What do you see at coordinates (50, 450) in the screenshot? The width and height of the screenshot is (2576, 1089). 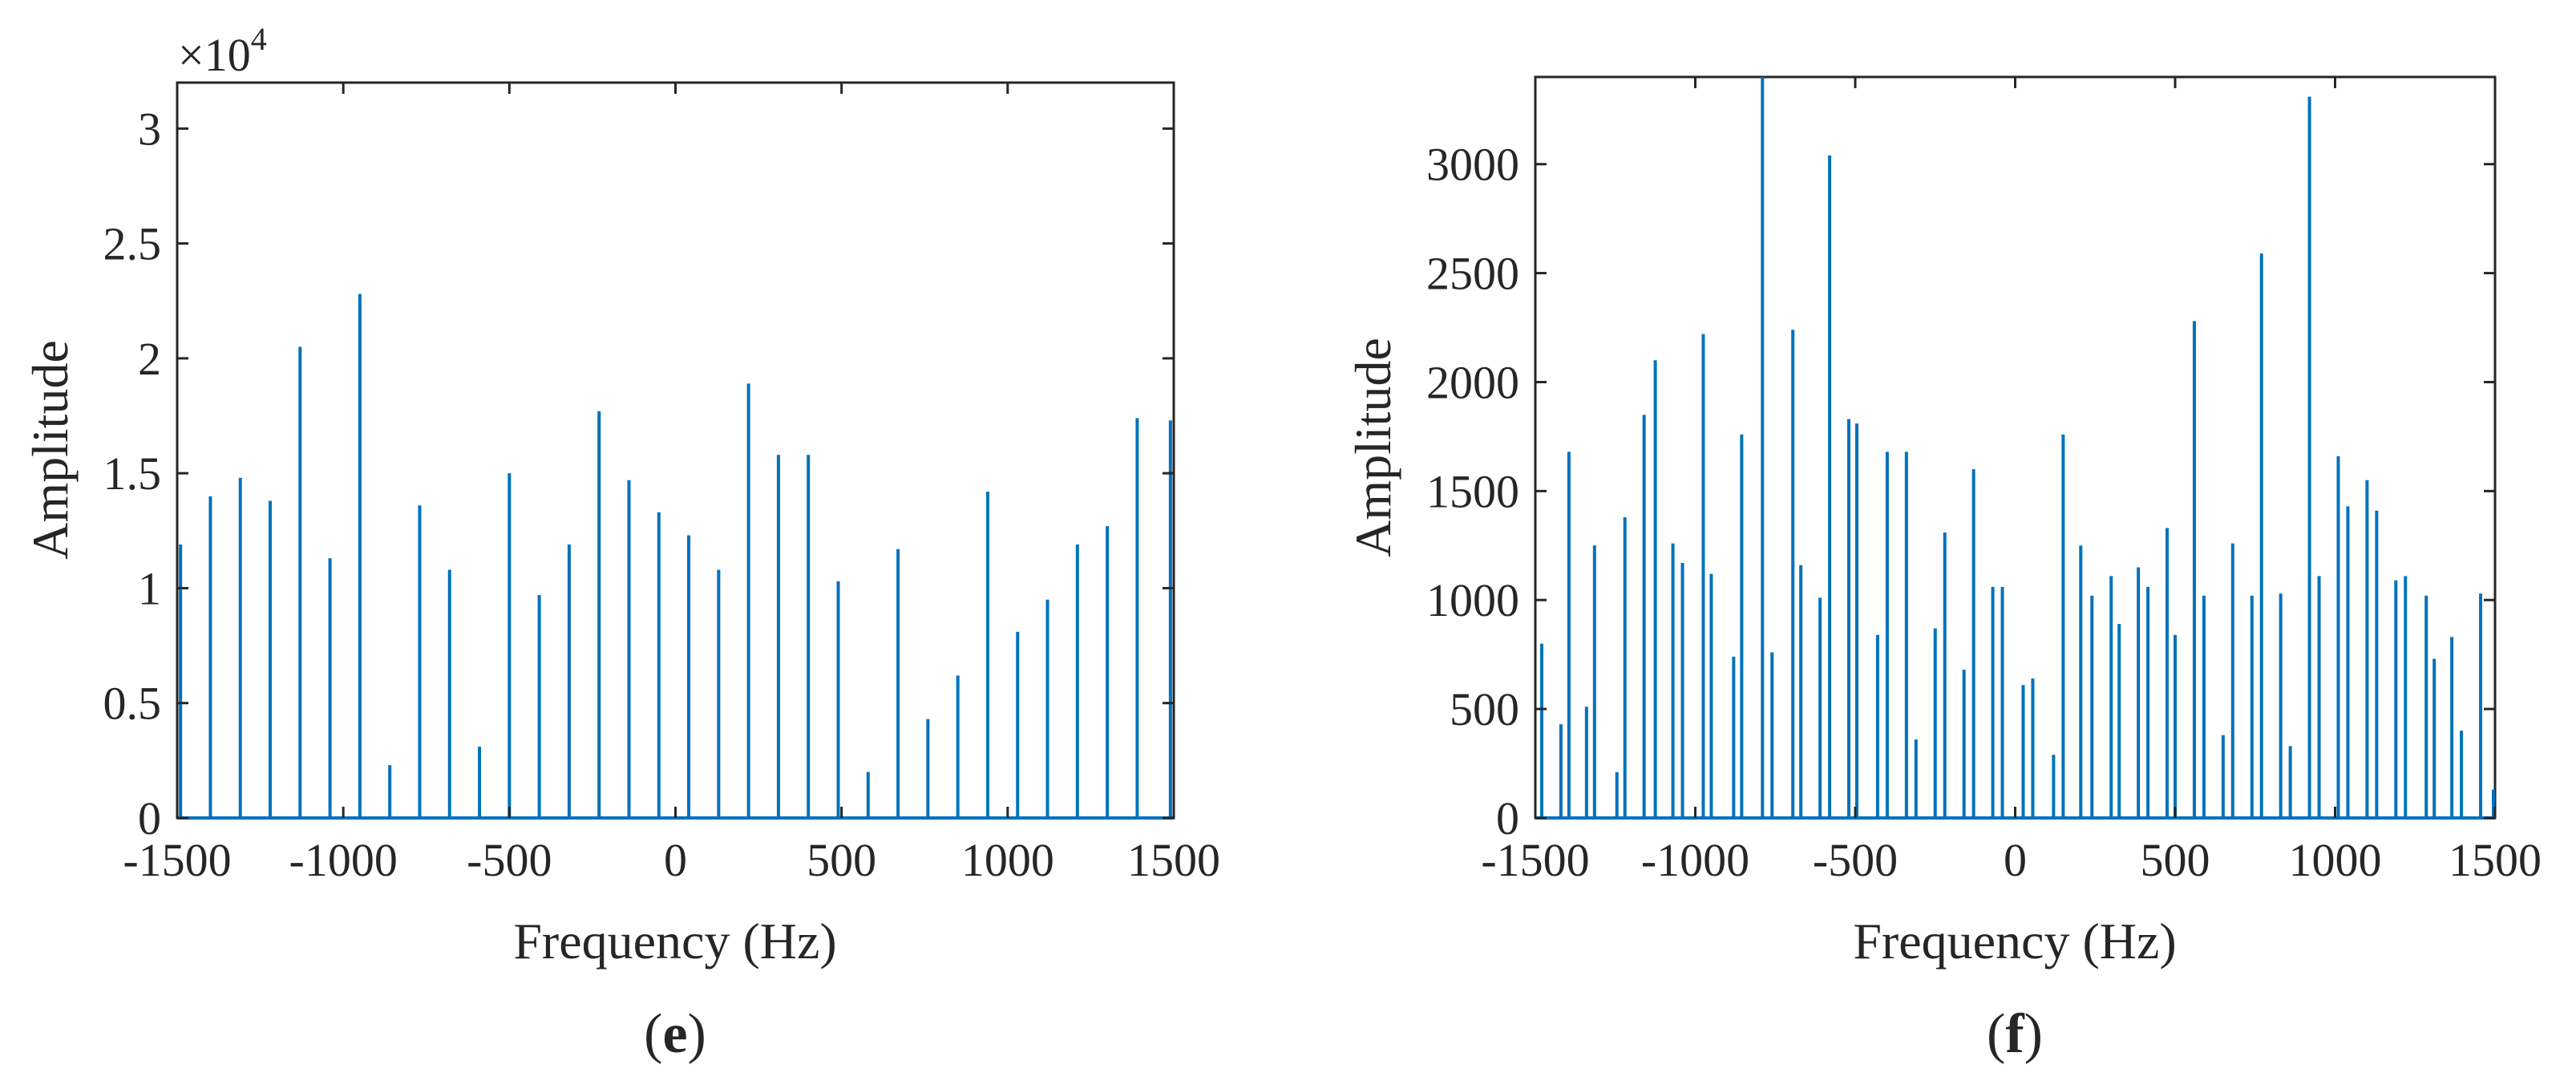 I see `chart-e-y-axis-title: Amplitude` at bounding box center [50, 450].